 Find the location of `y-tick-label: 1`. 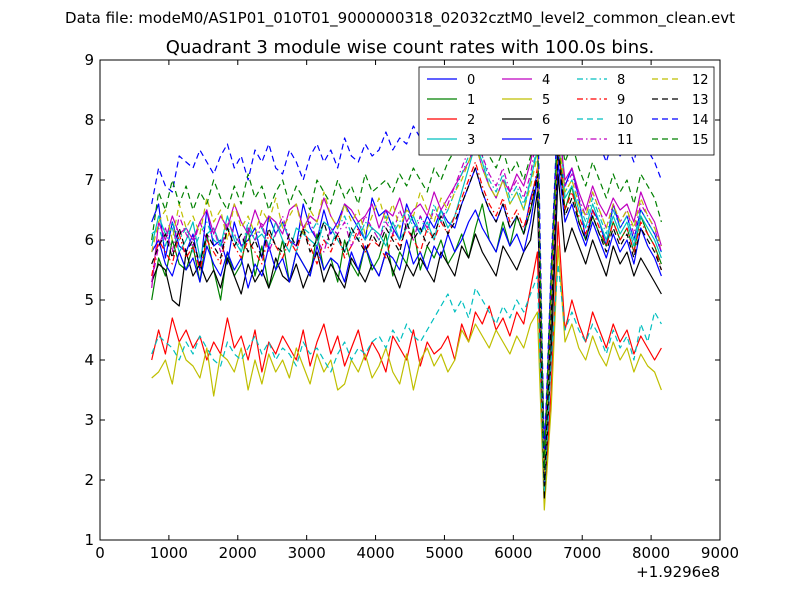

y-tick-label: 1 is located at coordinates (89, 540).